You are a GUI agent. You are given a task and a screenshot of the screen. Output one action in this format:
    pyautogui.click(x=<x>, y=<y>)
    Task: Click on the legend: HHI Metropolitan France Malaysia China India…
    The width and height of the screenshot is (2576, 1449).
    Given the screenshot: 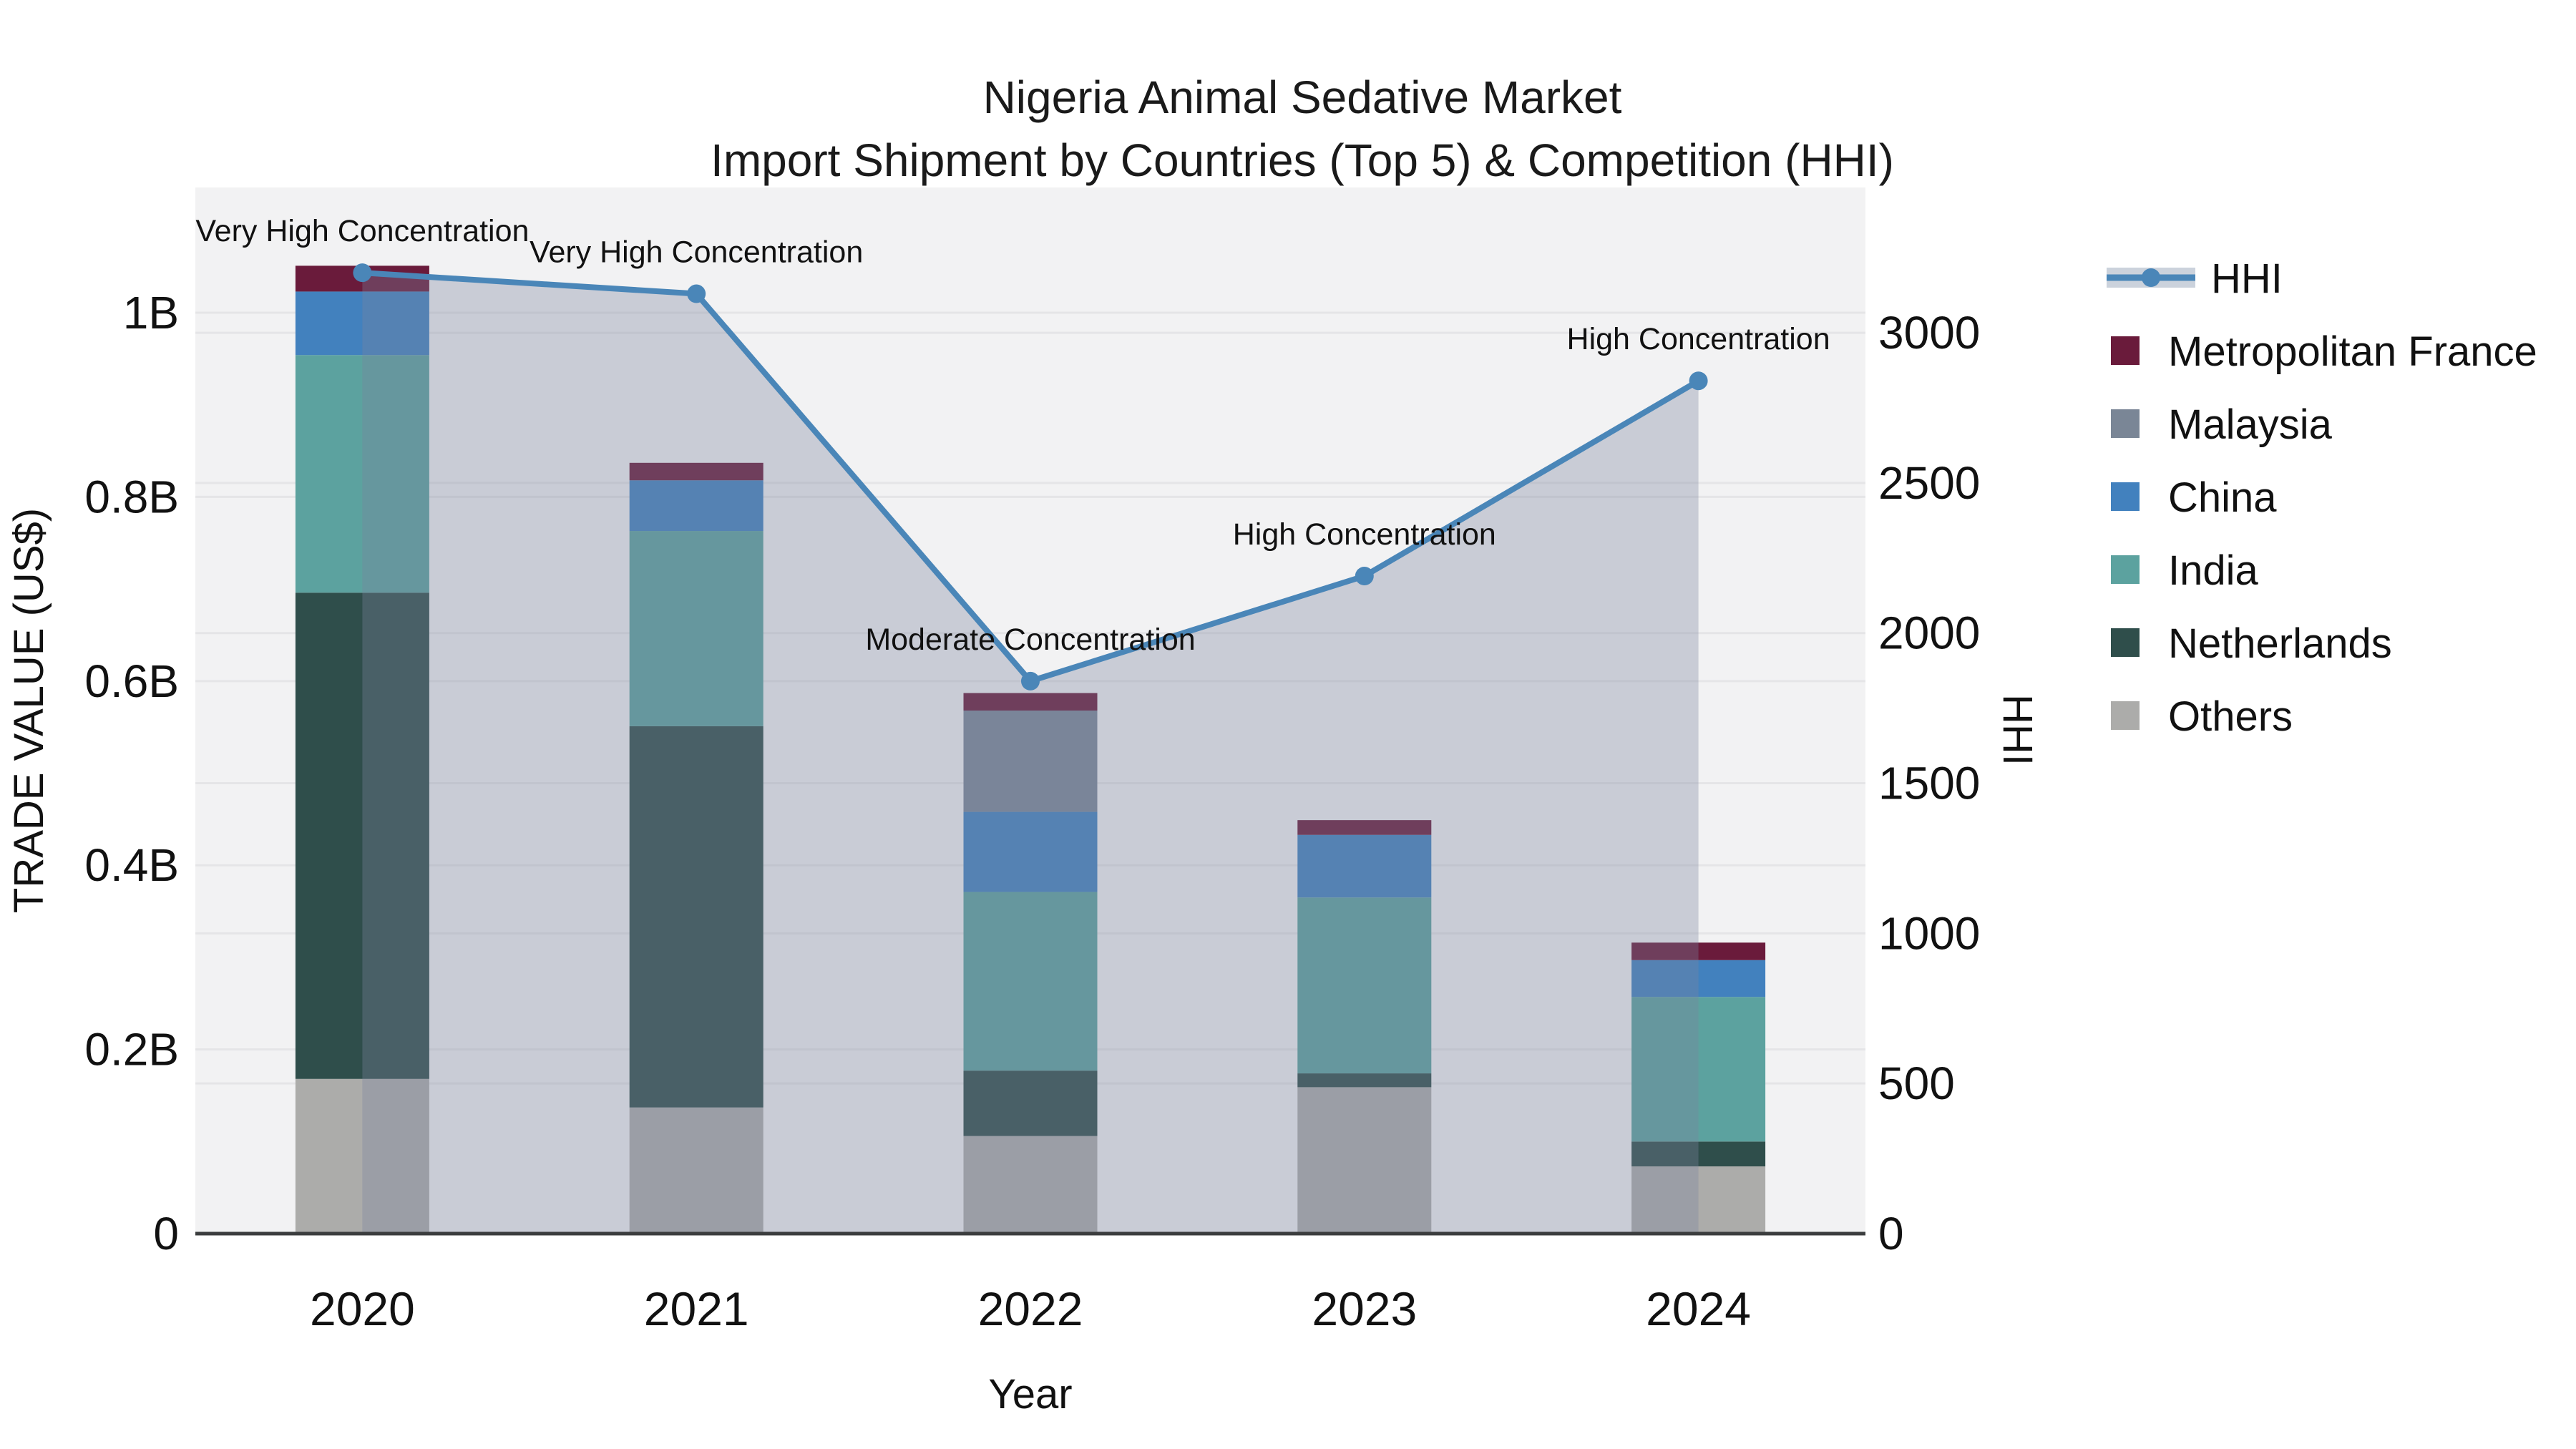 What is the action you would take?
    pyautogui.click(x=2322, y=497)
    